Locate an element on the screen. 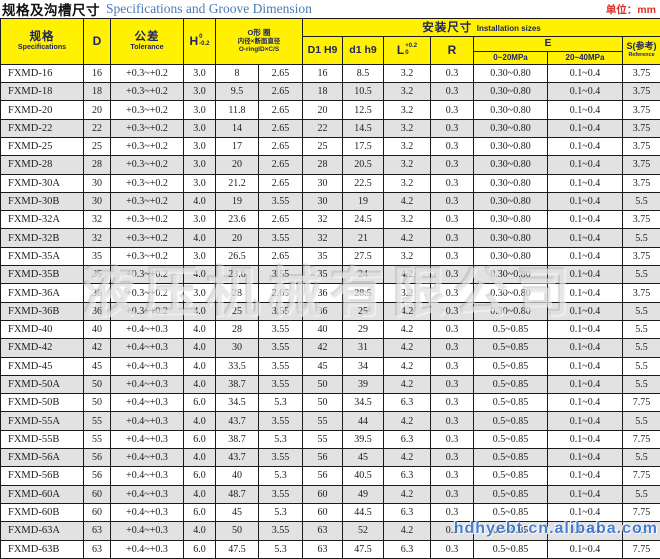 The width and height of the screenshot is (660, 559). d1-h9-cell: 16 is located at coordinates (322, 73).